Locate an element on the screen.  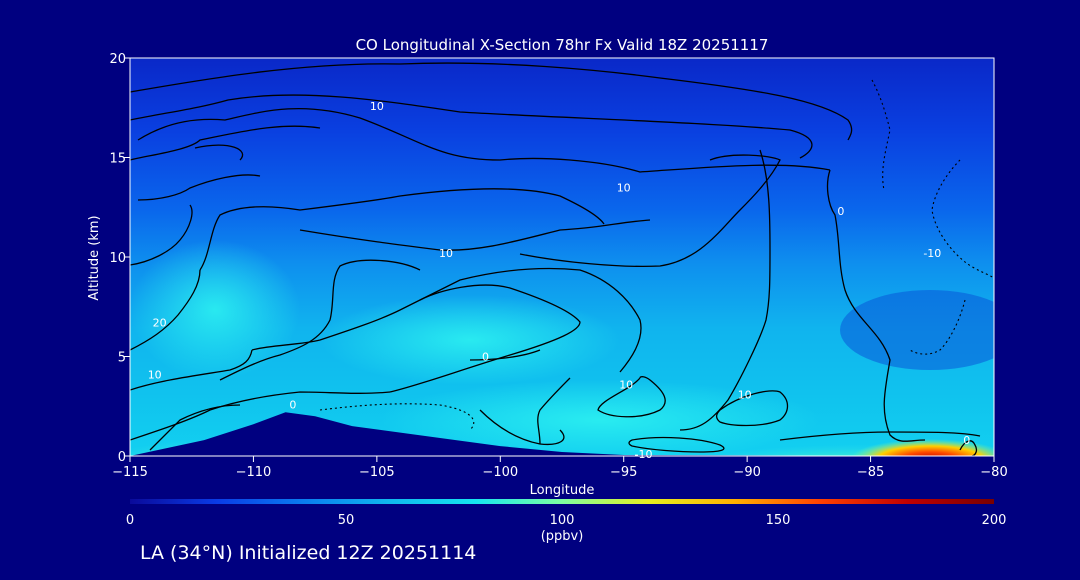
colorbar-tick-label: 200 is located at coordinates (994, 520).